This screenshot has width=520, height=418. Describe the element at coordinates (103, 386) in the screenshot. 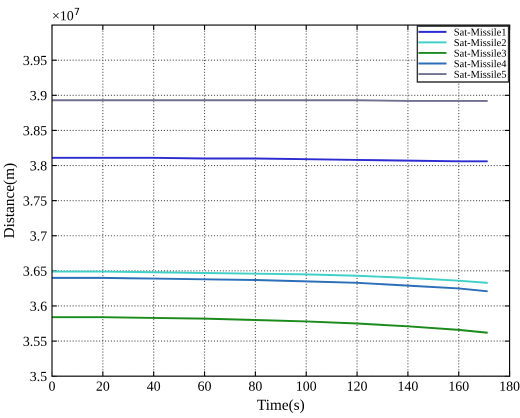

I see `x-tick-label: 20` at that location.